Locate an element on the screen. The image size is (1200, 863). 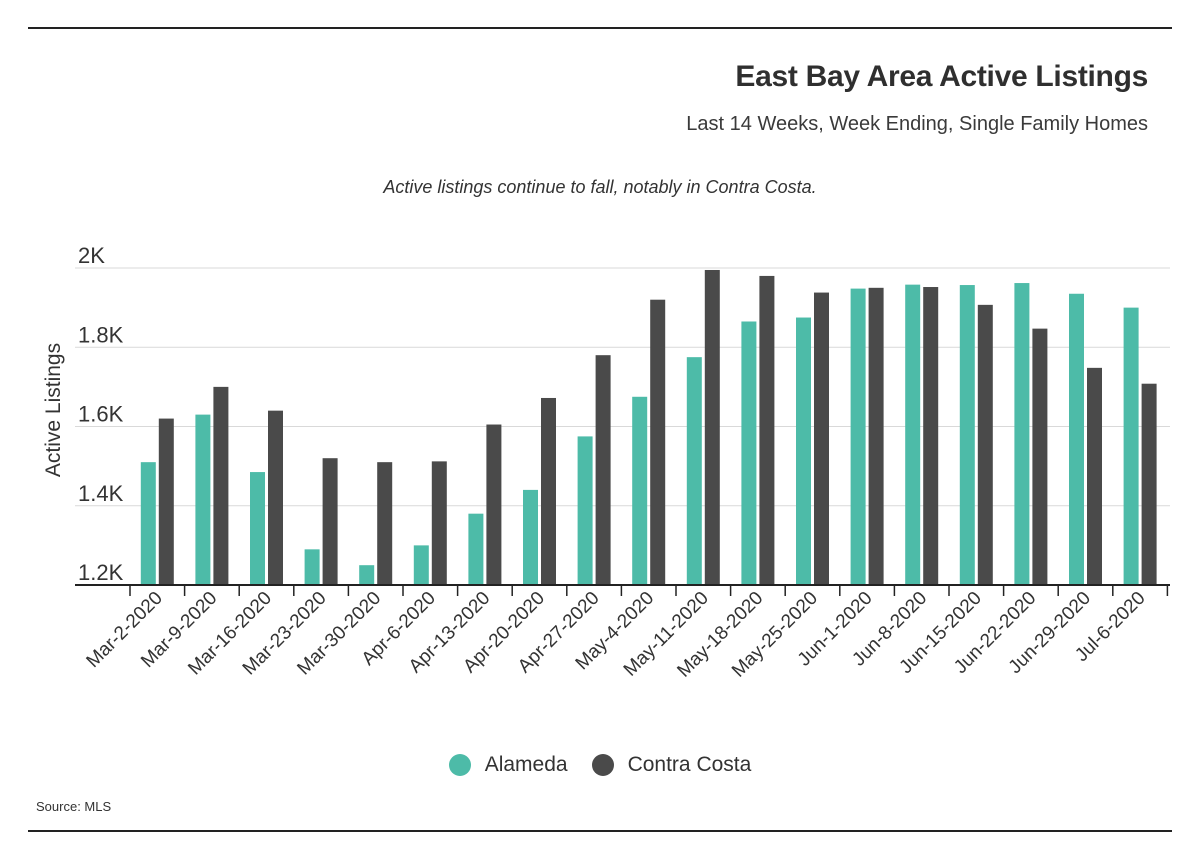
legend-item-alameda: Alameda is located at coordinates (508, 765).